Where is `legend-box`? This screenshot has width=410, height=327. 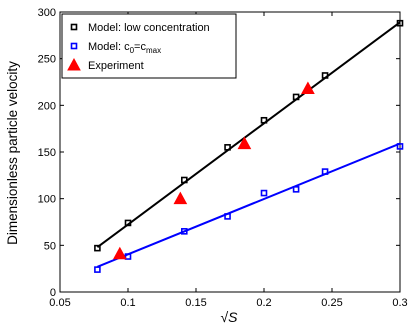
legend-box is located at coordinates (149, 46).